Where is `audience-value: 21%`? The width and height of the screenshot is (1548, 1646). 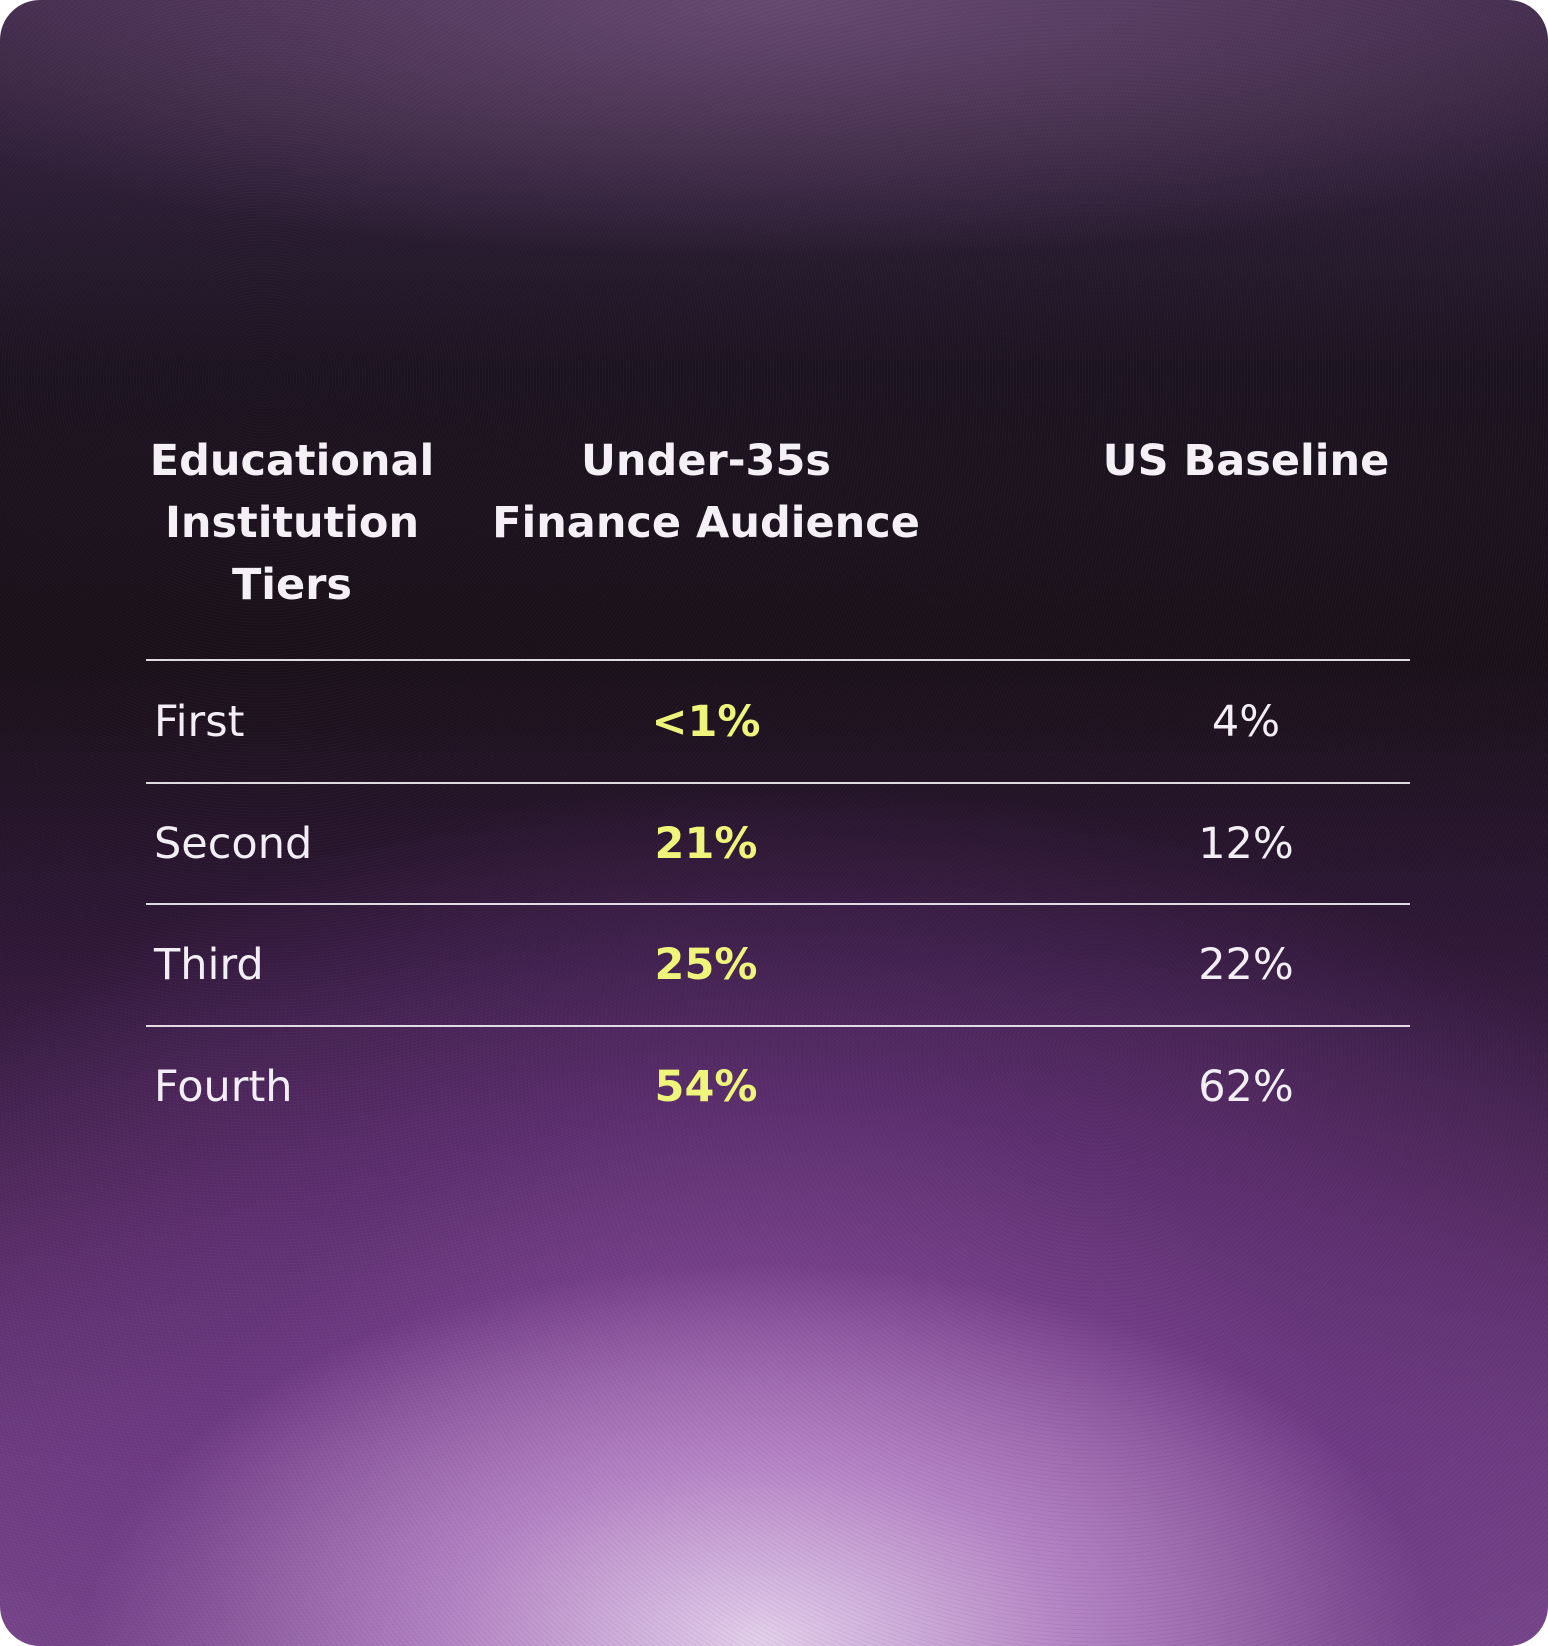
audience-value: 21% is located at coordinates (706, 844).